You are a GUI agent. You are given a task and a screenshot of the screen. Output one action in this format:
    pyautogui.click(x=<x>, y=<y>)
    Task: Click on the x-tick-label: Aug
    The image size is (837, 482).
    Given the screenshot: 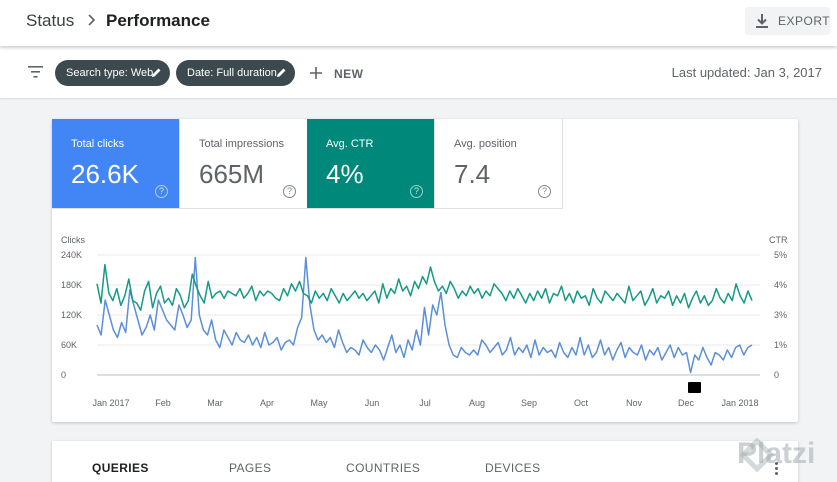 What is the action you would take?
    pyautogui.click(x=477, y=403)
    